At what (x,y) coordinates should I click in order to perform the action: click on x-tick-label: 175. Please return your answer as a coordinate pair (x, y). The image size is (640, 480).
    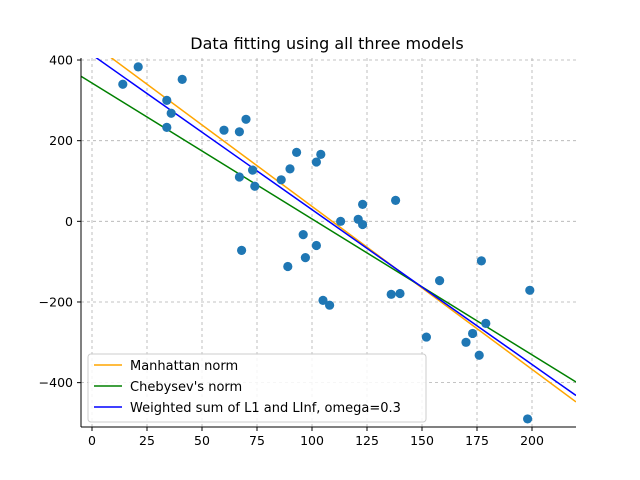
    Looking at the image, I should click on (477, 440).